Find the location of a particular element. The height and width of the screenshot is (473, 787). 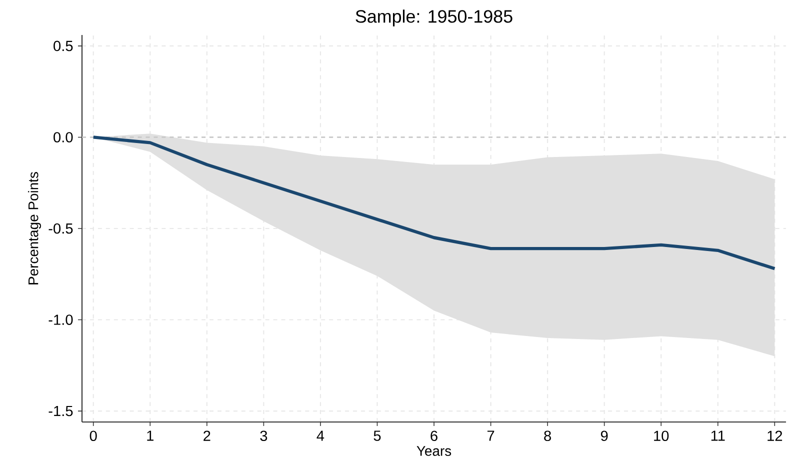

y-tick-label: -0.5 is located at coordinates (60, 228).